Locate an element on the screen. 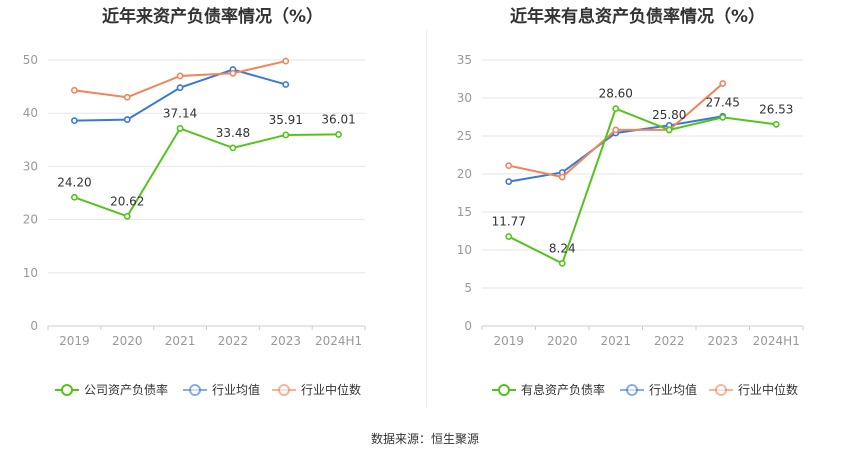 This screenshot has height=459, width=850. legend-label: 公司资产负债率 is located at coordinates (126, 389).